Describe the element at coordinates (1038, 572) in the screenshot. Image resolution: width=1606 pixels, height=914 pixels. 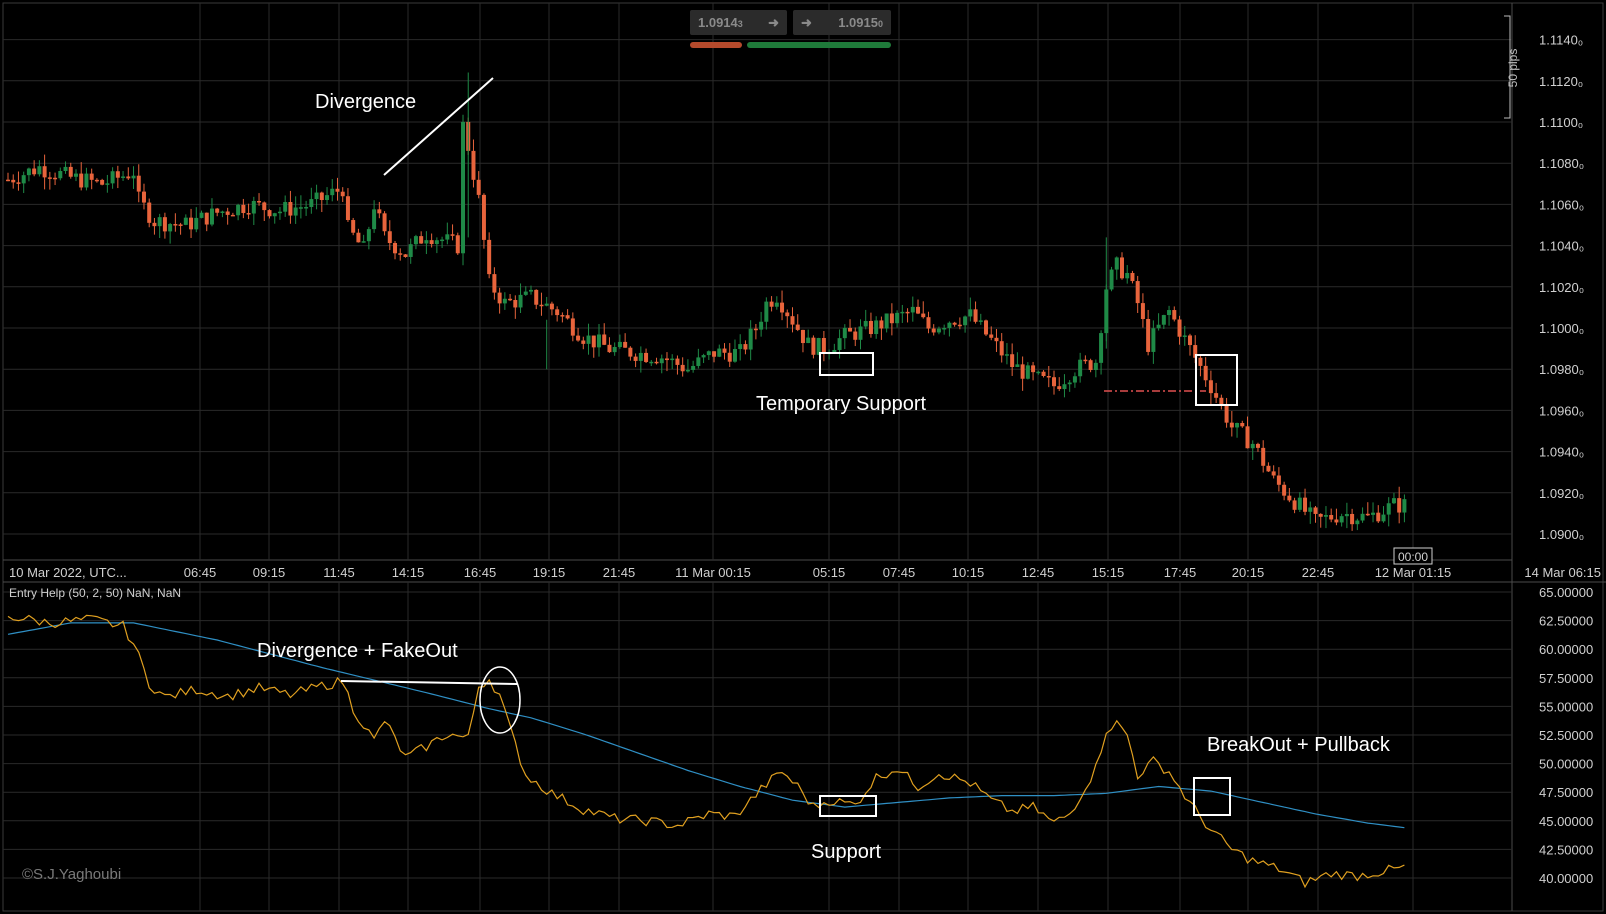
I see `time-tick-label: 12:45` at that location.